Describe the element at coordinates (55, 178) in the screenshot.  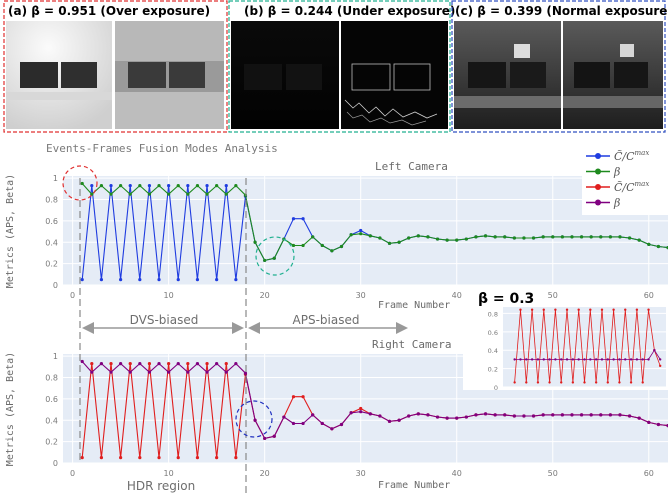
I see `left-y-tick-label: 1` at that location.